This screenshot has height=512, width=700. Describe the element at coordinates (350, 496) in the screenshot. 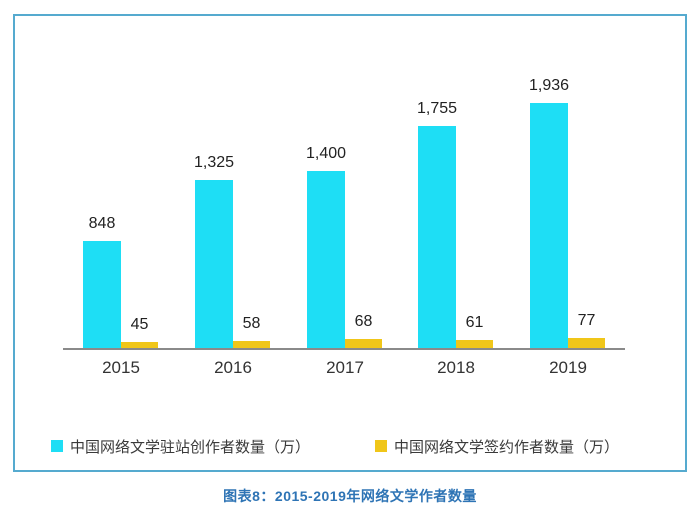

I see `chart-caption: 图表8：2015-2019年网络文学作者数量` at that location.